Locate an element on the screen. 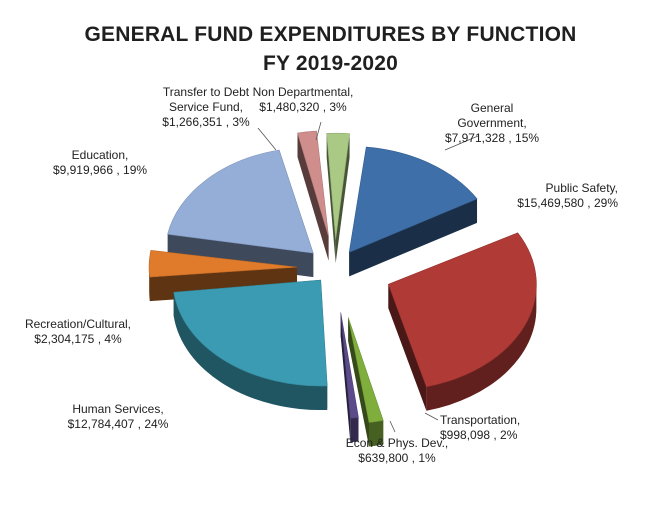 The image size is (661, 506). chart-title: GENERAL FUND EXPENDITURES BY FUNCTION is located at coordinates (330, 34).